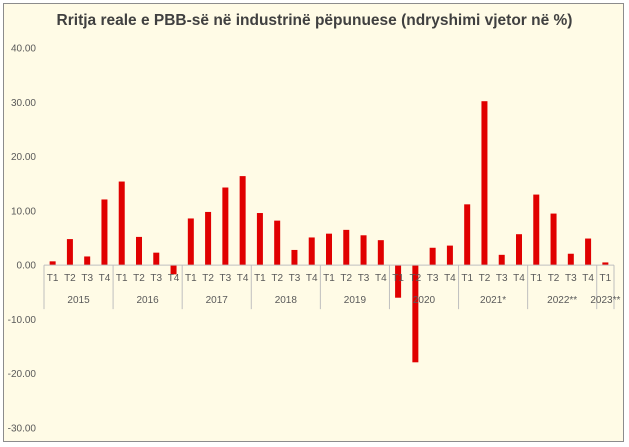  Describe the element at coordinates (23, 49) in the screenshot. I see `y-tick-label: 40.00` at that location.